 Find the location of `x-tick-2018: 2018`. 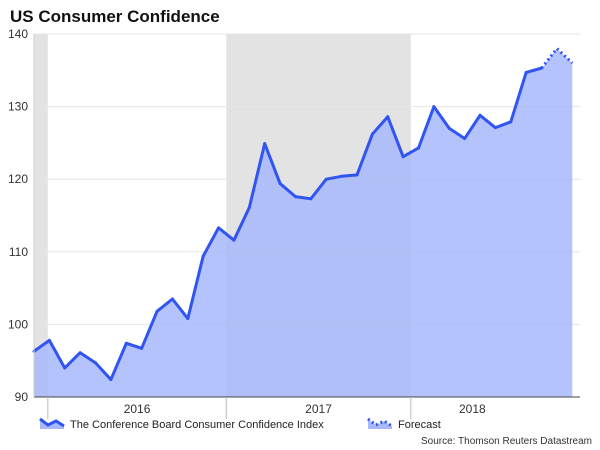

x-tick-2018: 2018 is located at coordinates (472, 409).